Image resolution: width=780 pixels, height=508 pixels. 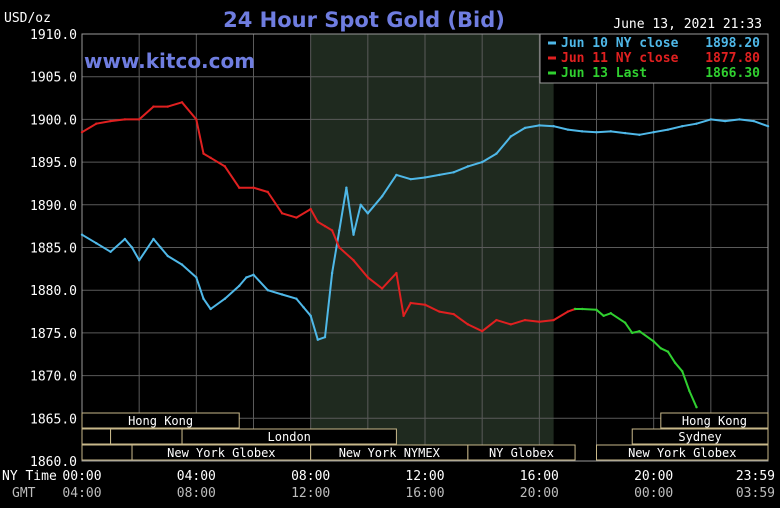 What do you see at coordinates (732, 58) in the screenshot?
I see `legend-value: 1877.80` at bounding box center [732, 58].